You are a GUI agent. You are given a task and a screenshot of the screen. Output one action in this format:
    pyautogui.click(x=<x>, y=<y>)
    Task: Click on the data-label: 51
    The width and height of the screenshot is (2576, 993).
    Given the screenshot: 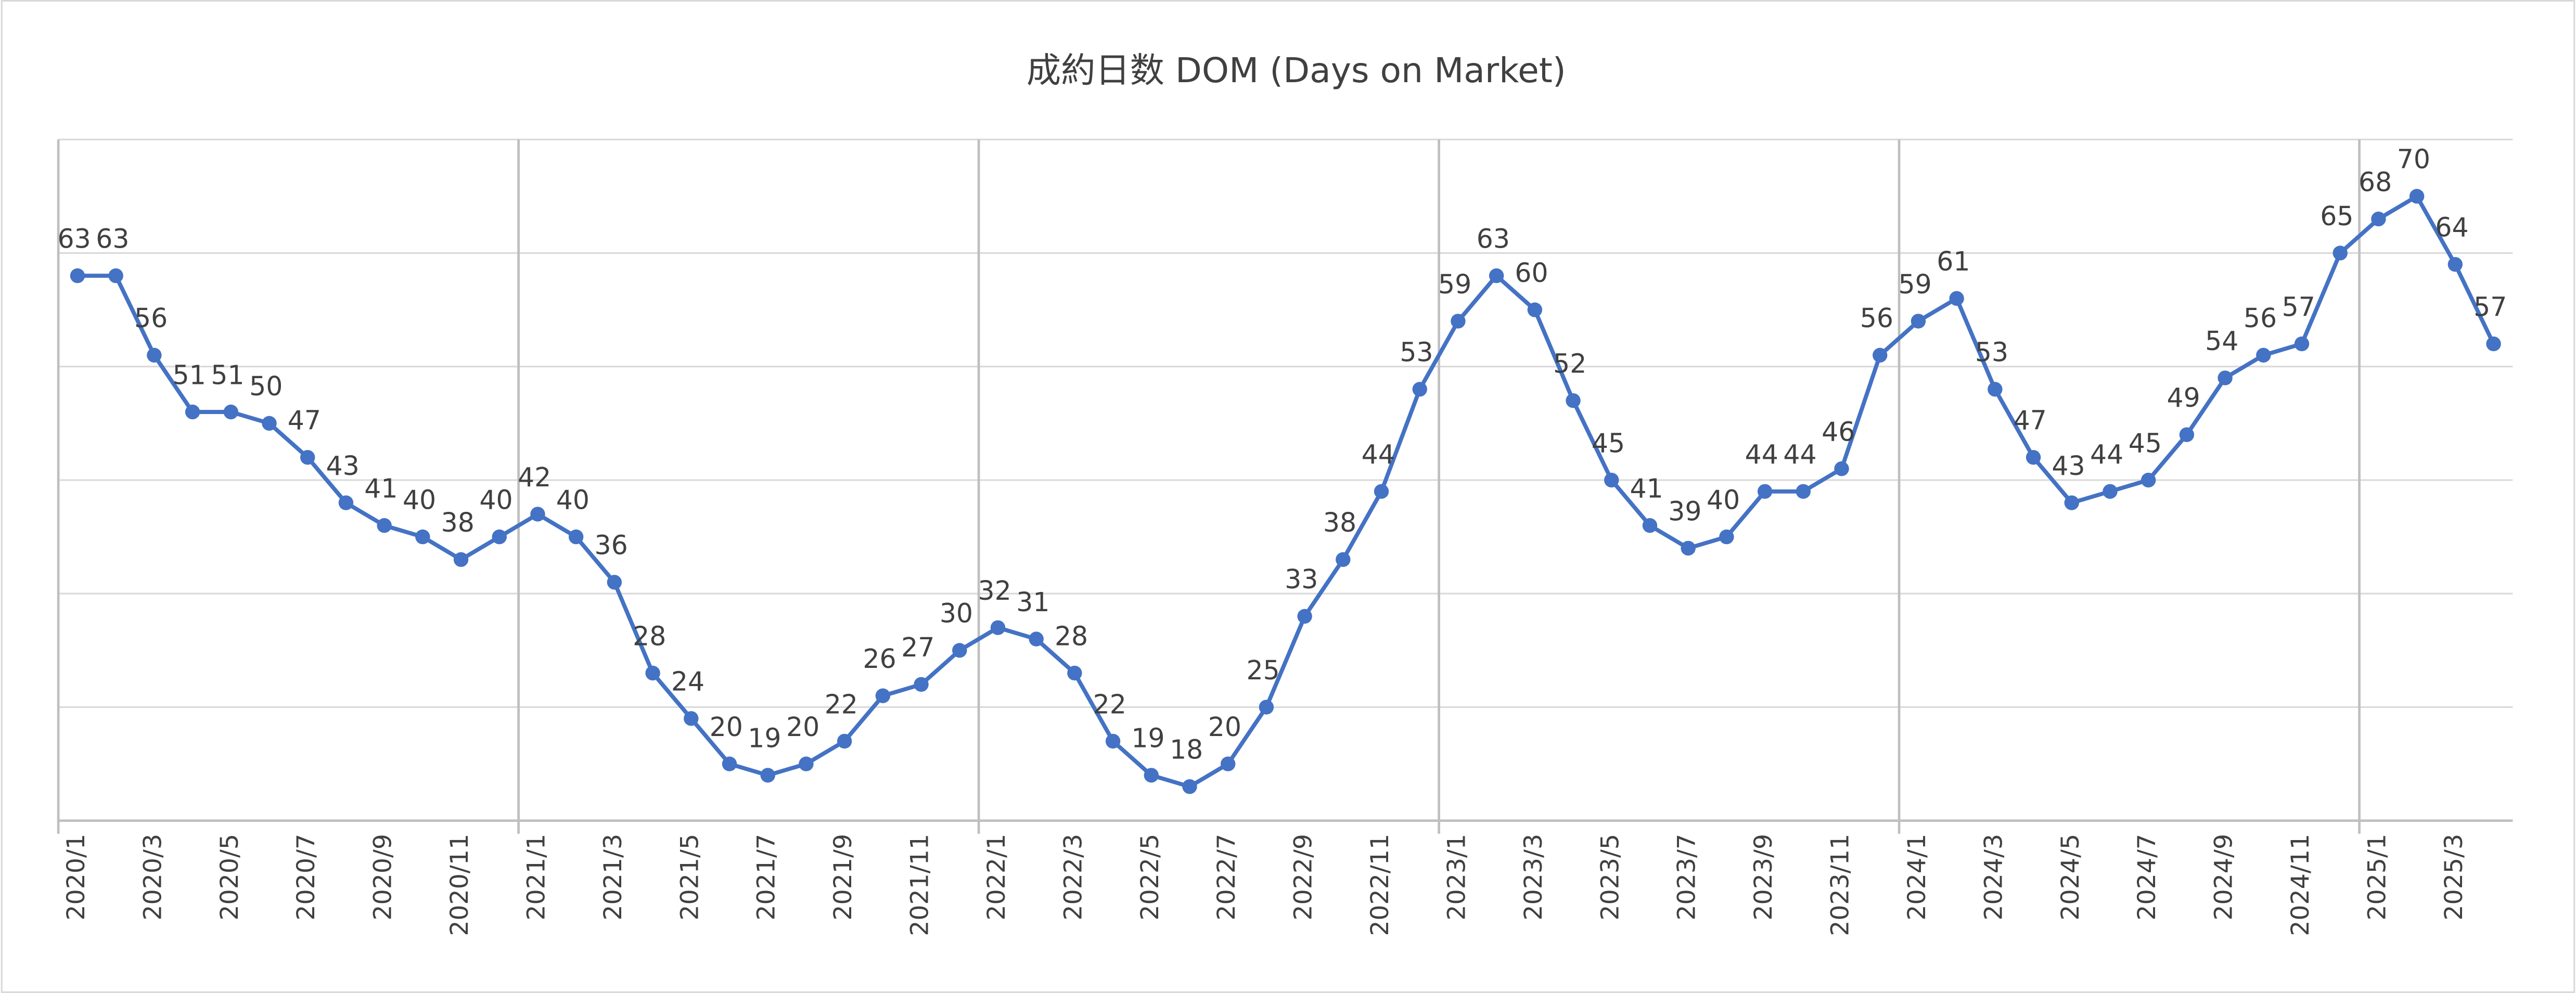 What is the action you would take?
    pyautogui.click(x=227, y=374)
    